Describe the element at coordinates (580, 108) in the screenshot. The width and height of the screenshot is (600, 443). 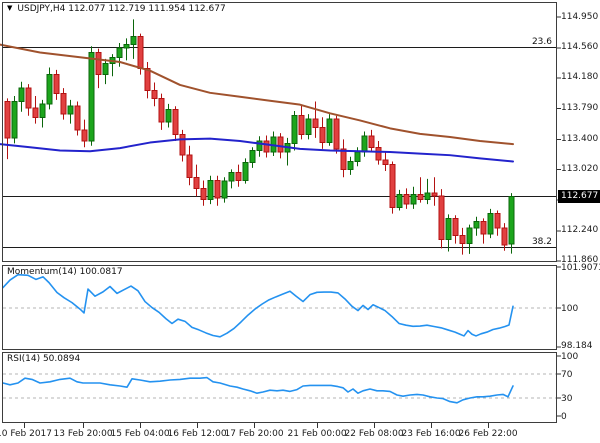
I see `y-axis-label: 113.790` at that location.